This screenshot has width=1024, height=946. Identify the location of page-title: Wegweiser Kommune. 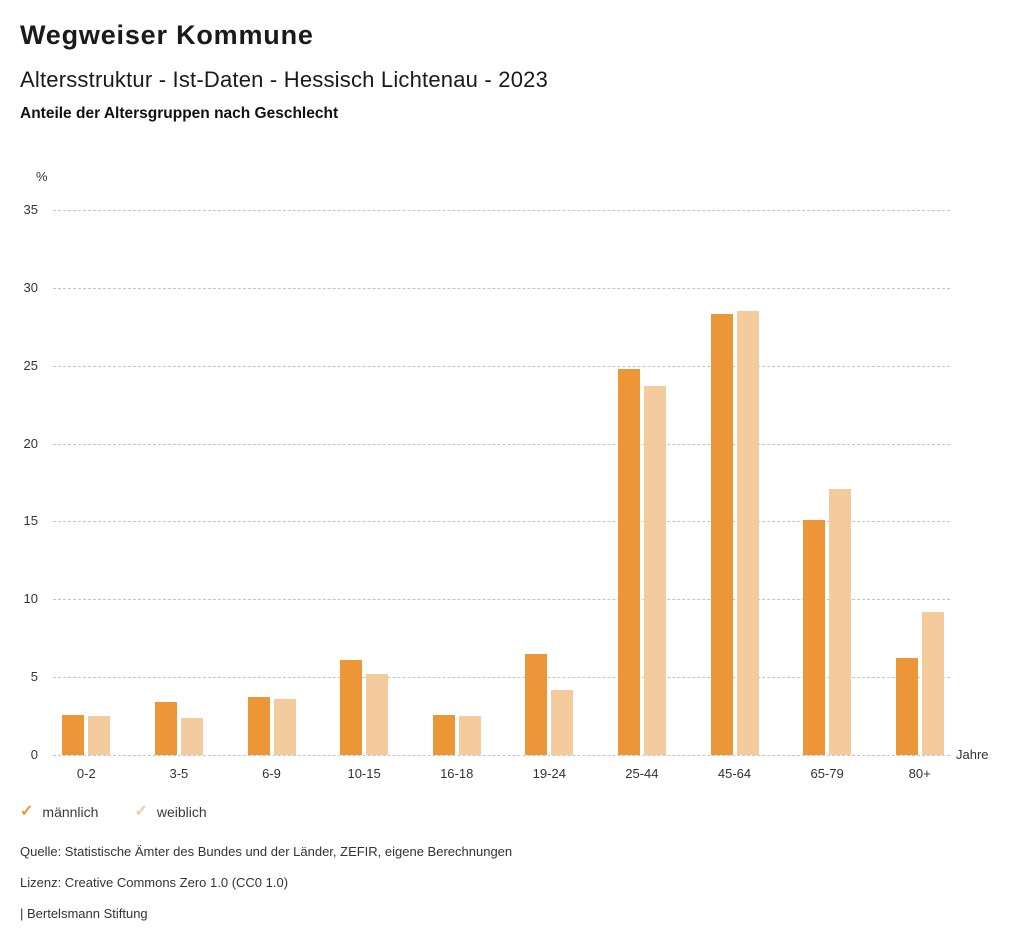
(167, 35).